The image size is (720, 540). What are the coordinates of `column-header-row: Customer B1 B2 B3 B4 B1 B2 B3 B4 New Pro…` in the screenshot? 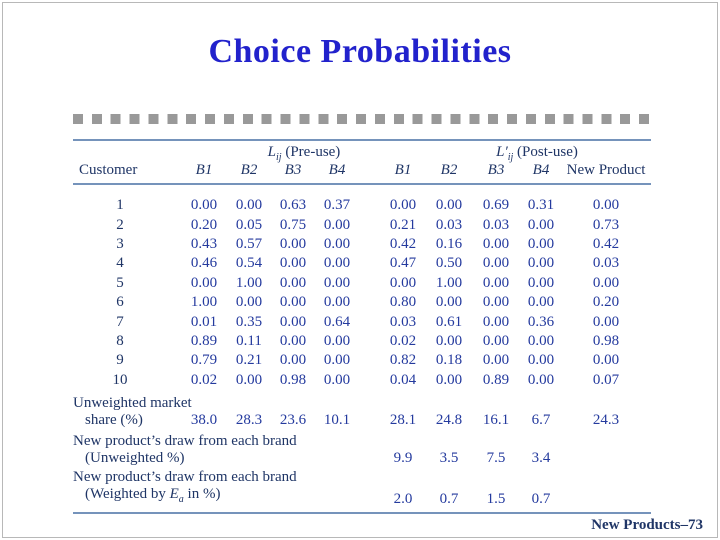 It's located at (362, 170).